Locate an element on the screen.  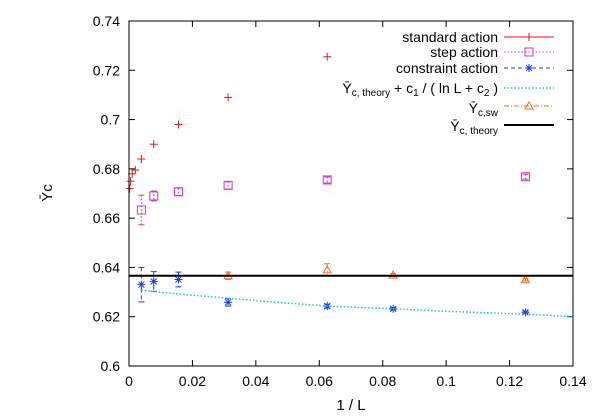
y-tick-label: 0.64 is located at coordinates (106, 267).